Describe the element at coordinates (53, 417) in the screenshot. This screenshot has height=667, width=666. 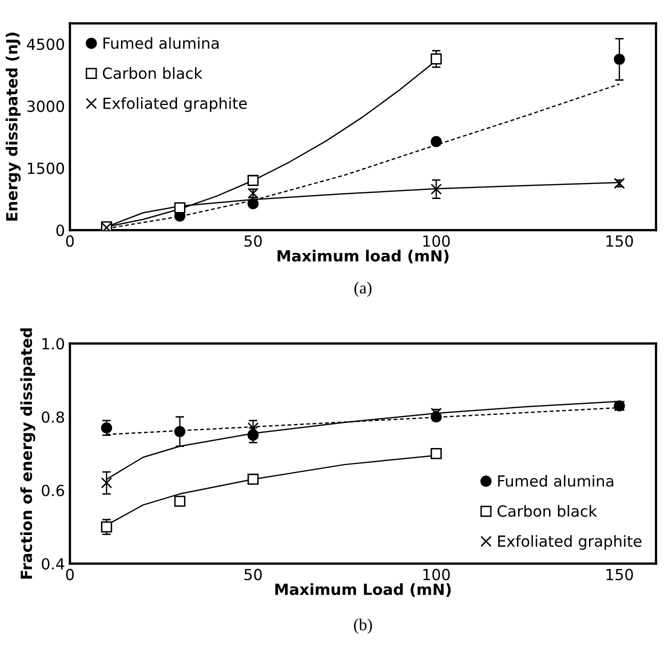
I see `y-tick-label: 0.8` at that location.